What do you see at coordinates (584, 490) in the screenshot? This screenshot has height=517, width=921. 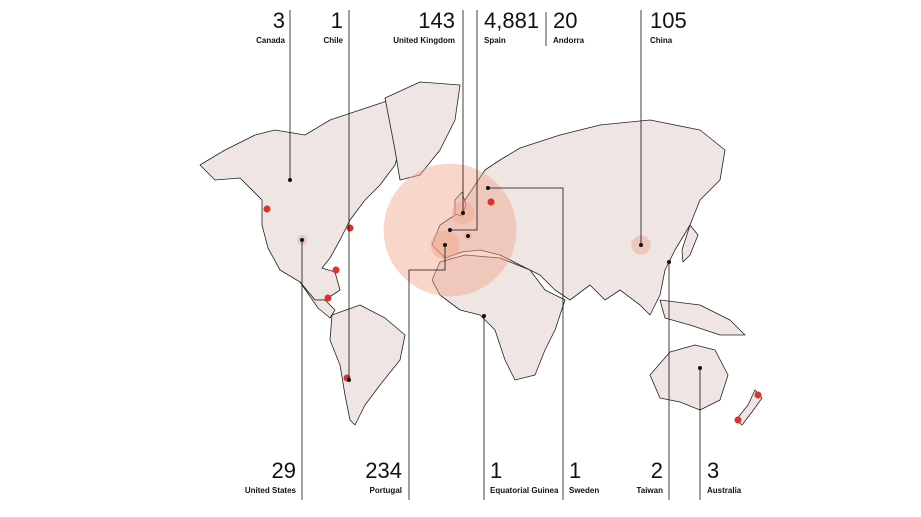 I see `country-name: Sweden` at bounding box center [584, 490].